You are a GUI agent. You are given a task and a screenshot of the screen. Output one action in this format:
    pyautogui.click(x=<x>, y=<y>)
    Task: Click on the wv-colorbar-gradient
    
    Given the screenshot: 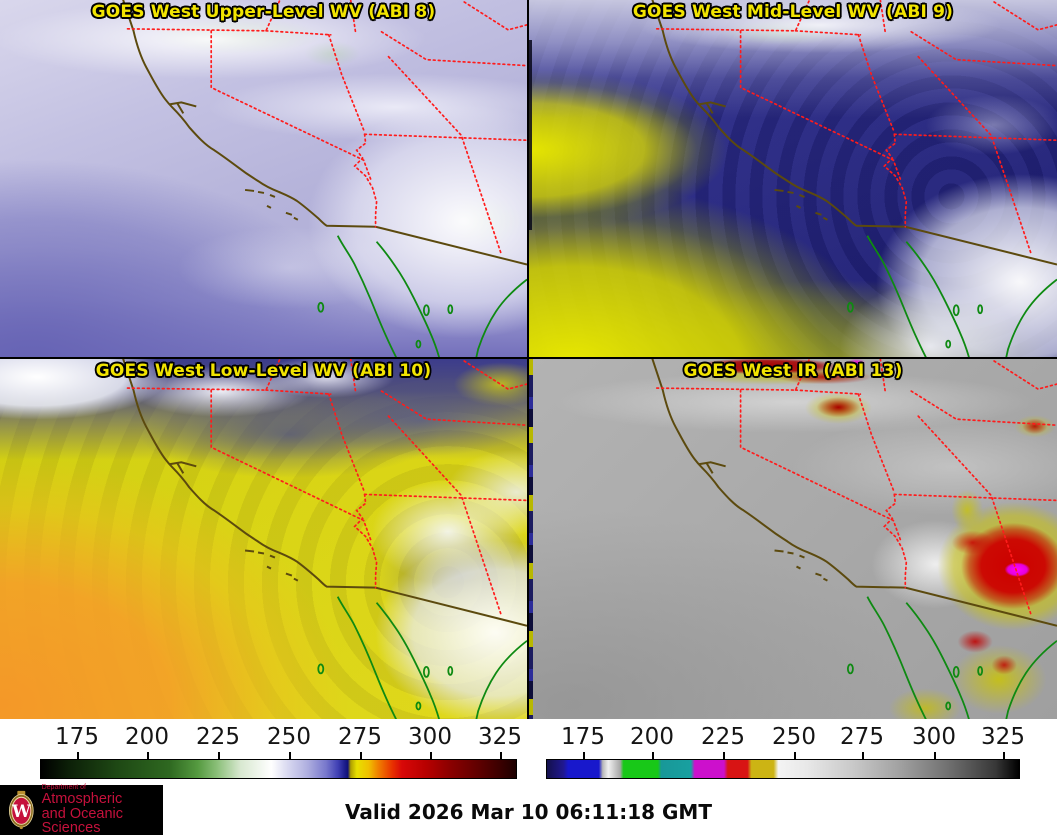 What is the action you would take?
    pyautogui.click(x=278, y=769)
    